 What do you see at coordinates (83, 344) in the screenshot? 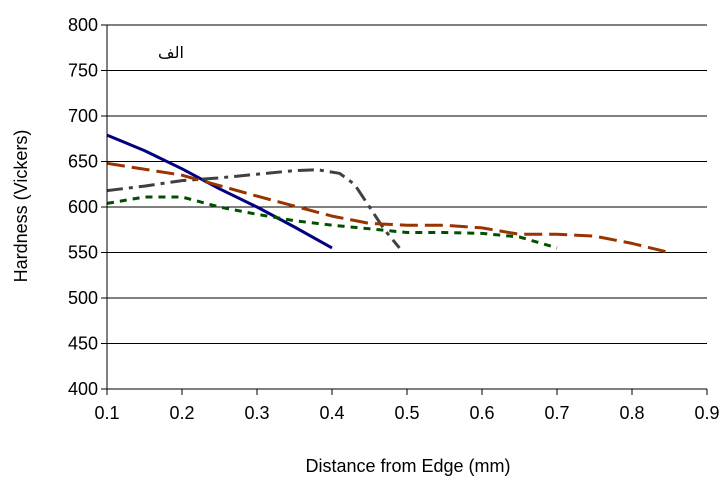
I see `y-tick-label: 450` at bounding box center [83, 344].